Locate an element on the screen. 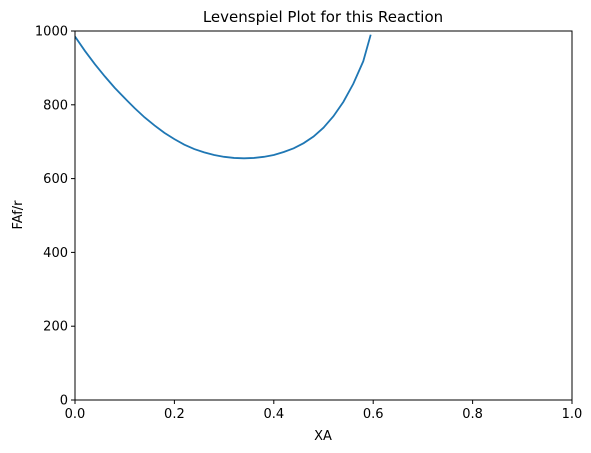  y-tick-label: 200 is located at coordinates (55, 327).